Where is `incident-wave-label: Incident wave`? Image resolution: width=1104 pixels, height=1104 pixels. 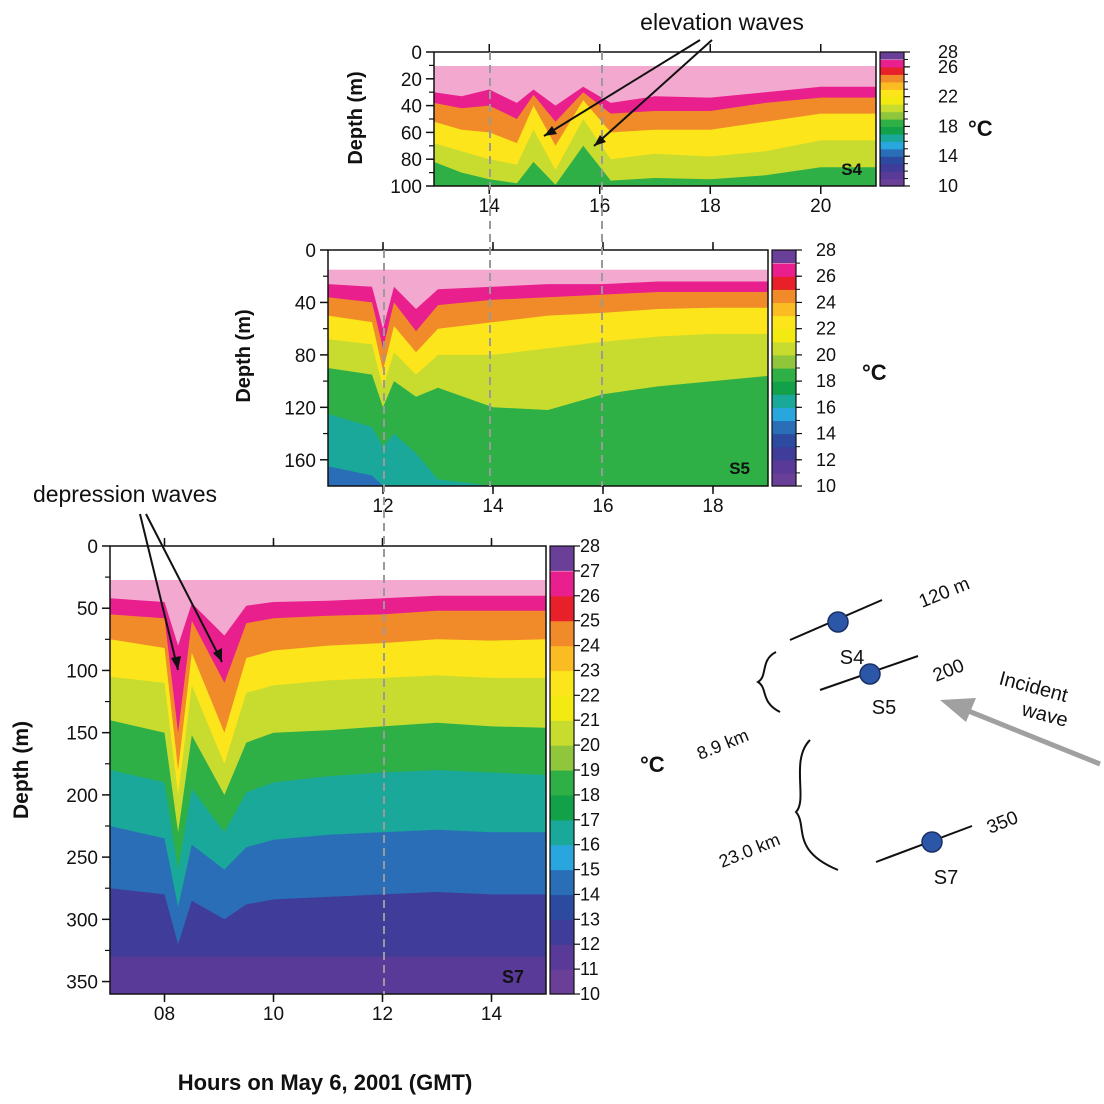
incident-wave-label: Incident wave is located at coordinates (1033, 700).